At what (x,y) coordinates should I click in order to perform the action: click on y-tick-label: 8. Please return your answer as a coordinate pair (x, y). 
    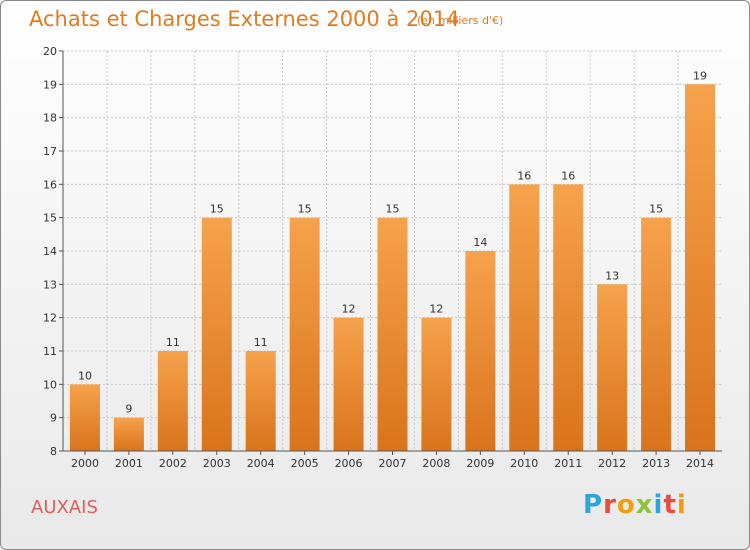
    Looking at the image, I should click on (53, 451).